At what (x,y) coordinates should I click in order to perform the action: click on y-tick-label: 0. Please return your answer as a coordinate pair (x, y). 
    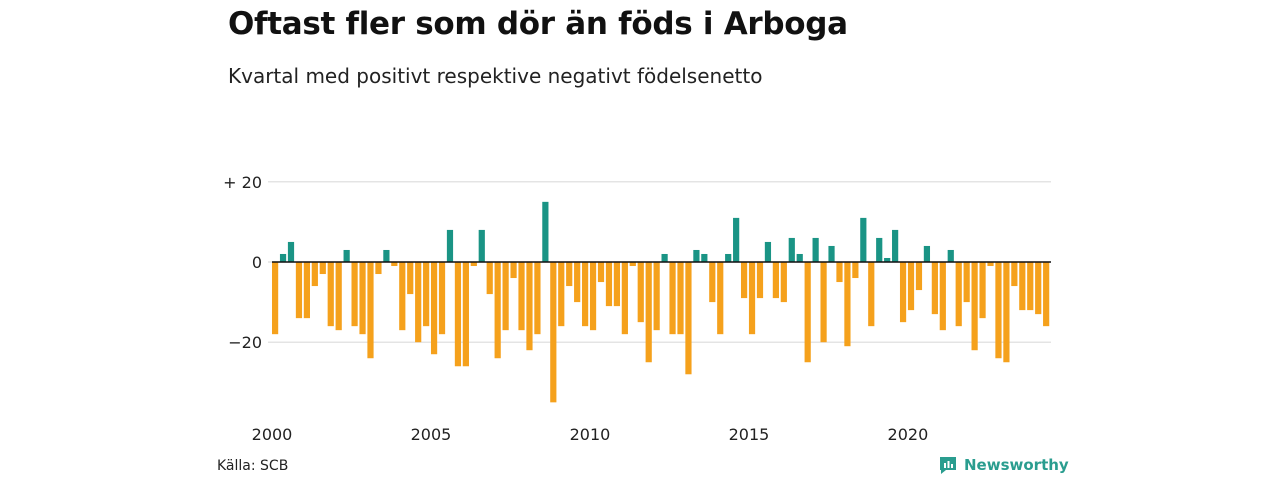
    Looking at the image, I should click on (257, 262).